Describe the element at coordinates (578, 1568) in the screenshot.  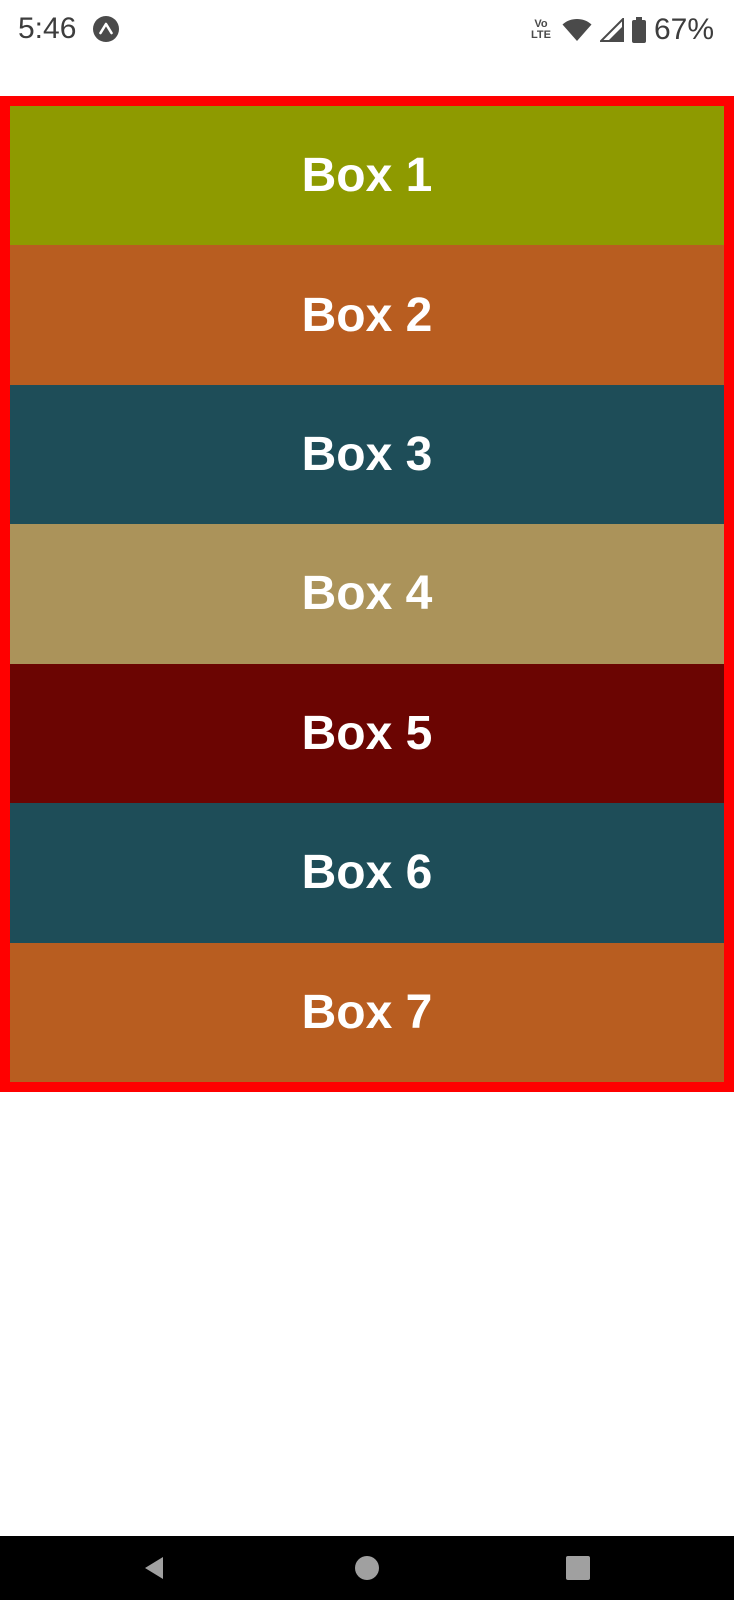
I see `recents-square-icon` at that location.